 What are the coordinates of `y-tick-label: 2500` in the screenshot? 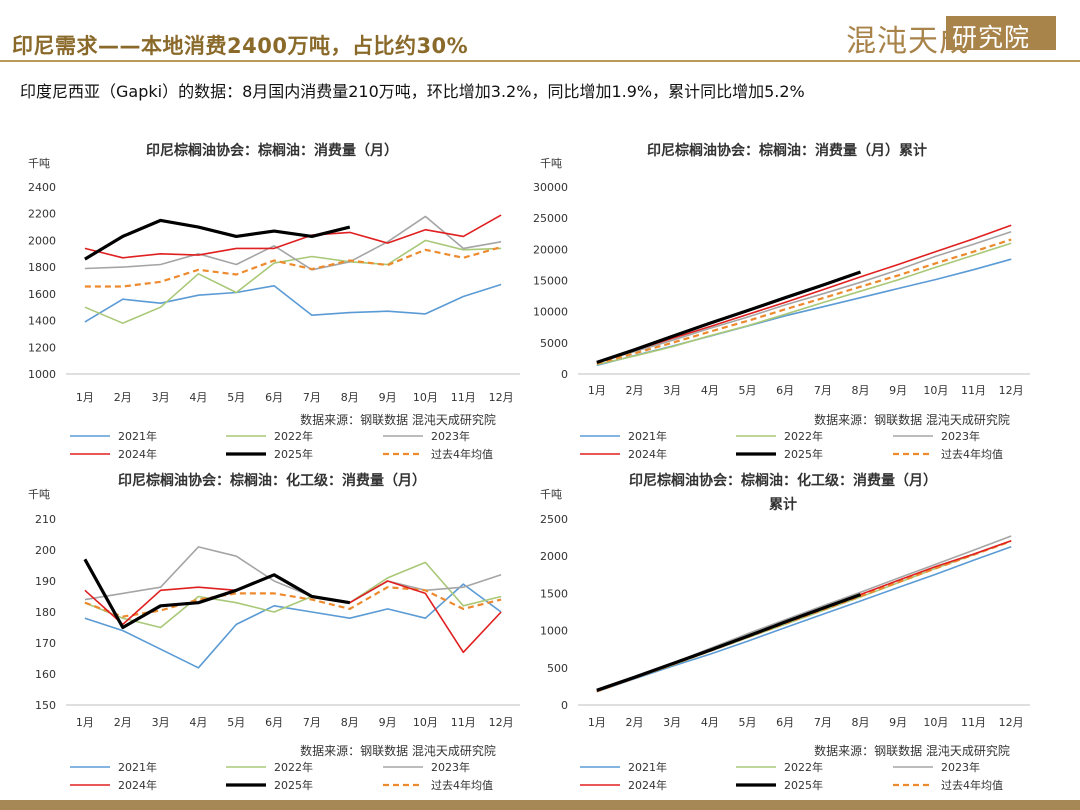 It's located at (554, 519).